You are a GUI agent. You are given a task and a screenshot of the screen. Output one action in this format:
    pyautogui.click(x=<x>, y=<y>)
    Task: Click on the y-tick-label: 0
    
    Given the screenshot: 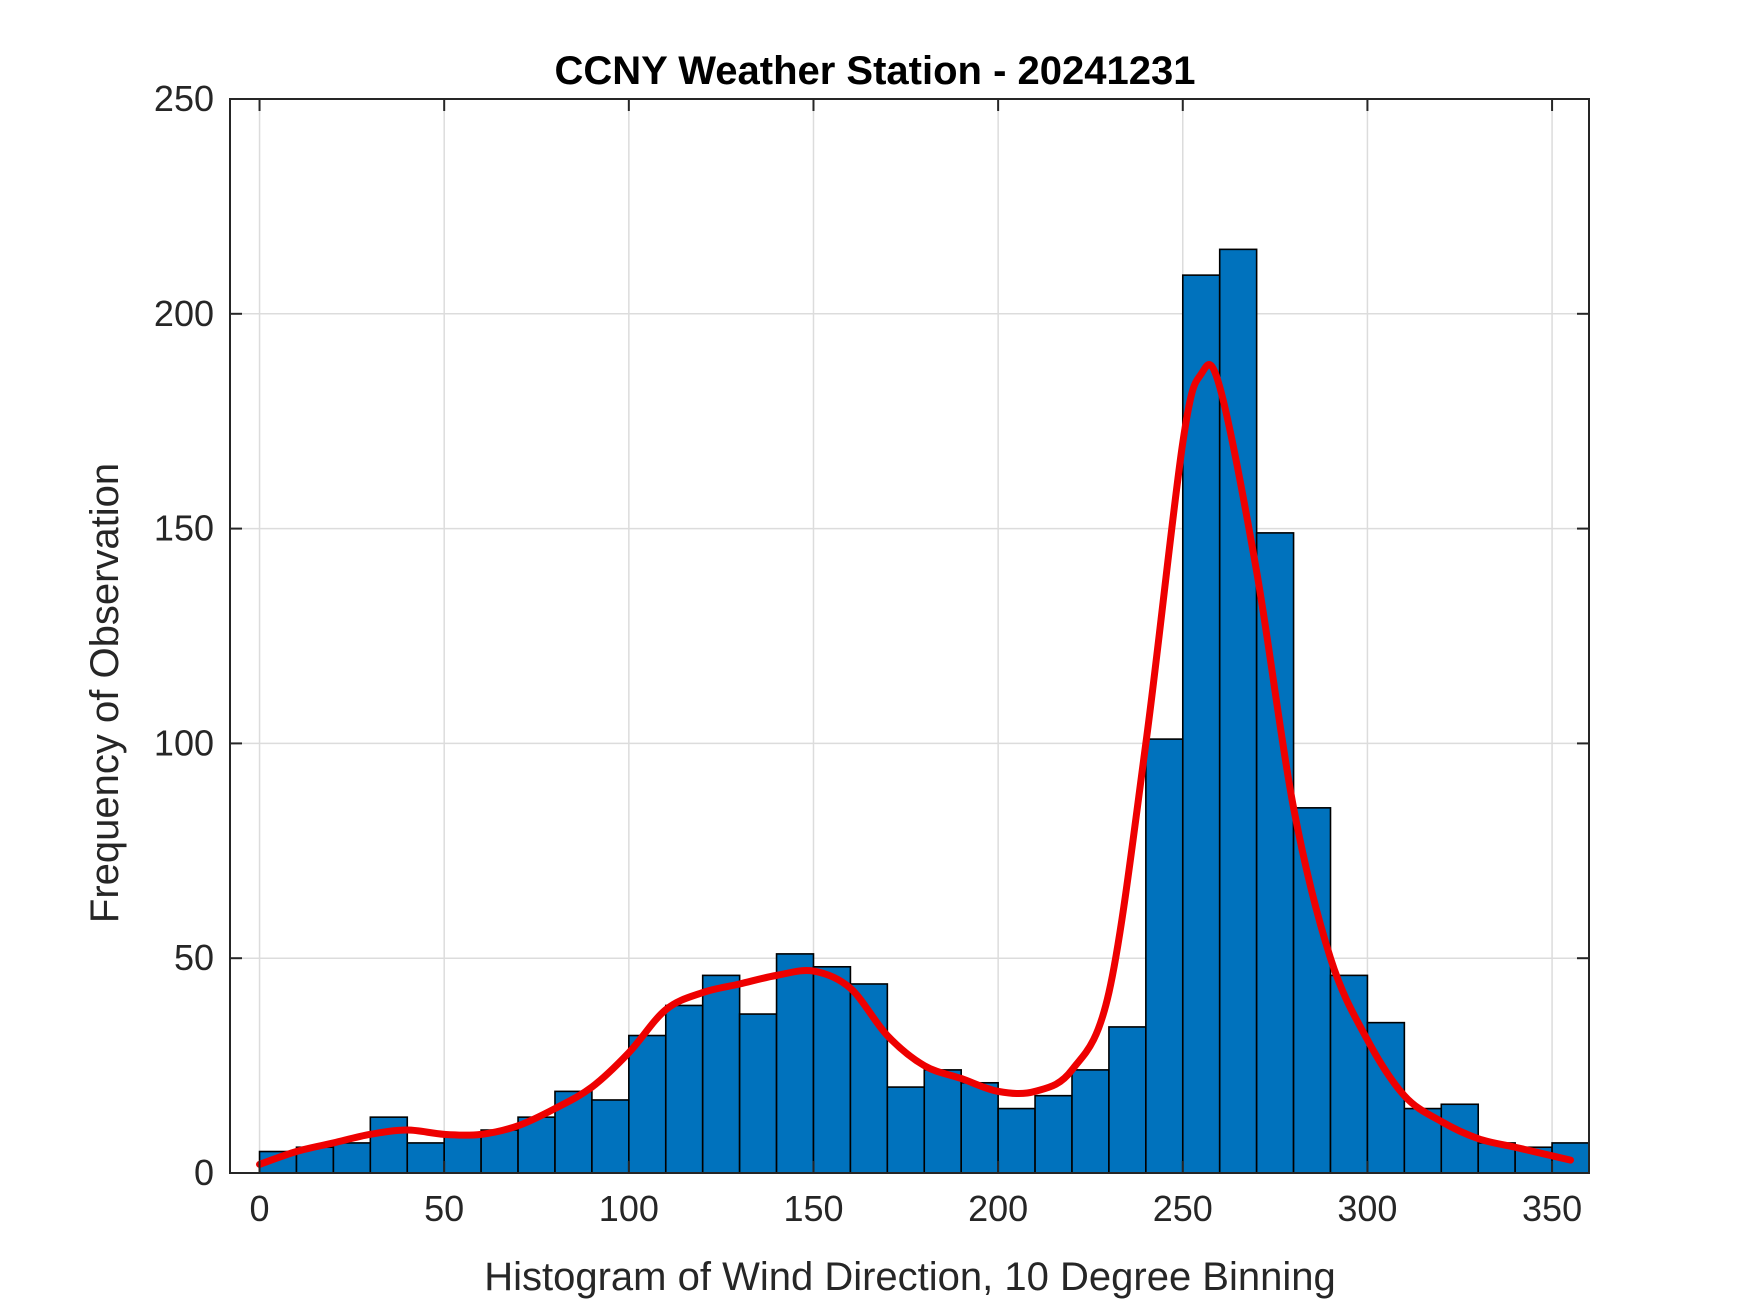 What is the action you would take?
    pyautogui.click(x=204, y=1172)
    